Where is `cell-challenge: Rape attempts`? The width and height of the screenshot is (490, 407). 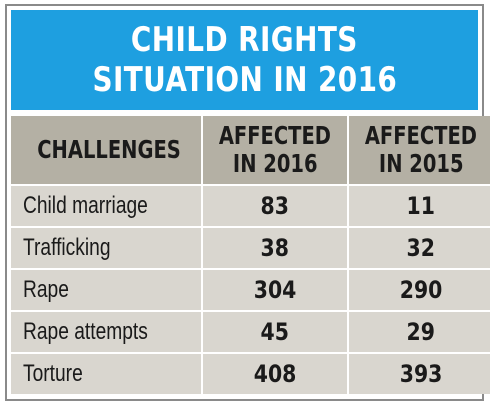 cell-challenge: Rape attempts is located at coordinates (106, 331).